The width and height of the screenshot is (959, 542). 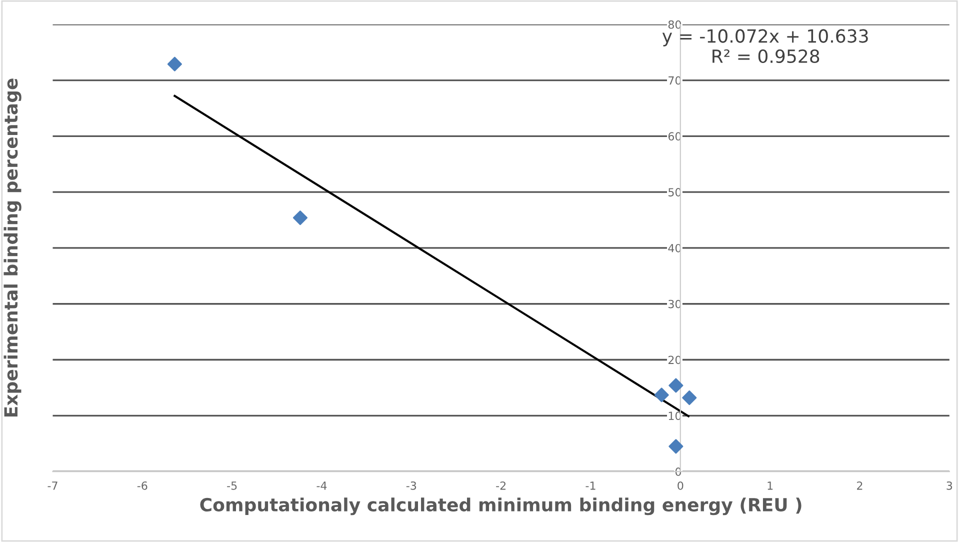 I want to click on x-tick-label: -4, so click(x=321, y=486).